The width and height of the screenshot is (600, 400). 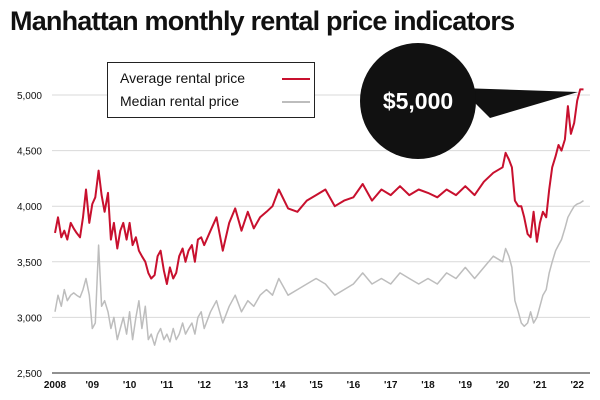 I want to click on legend-label-median: Median rental price, so click(x=180, y=101).